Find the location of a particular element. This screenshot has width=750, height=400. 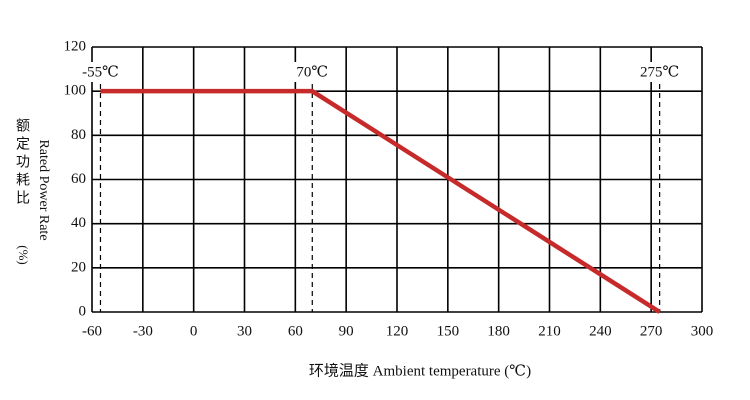

x-tick-label: 180 is located at coordinates (498, 331).